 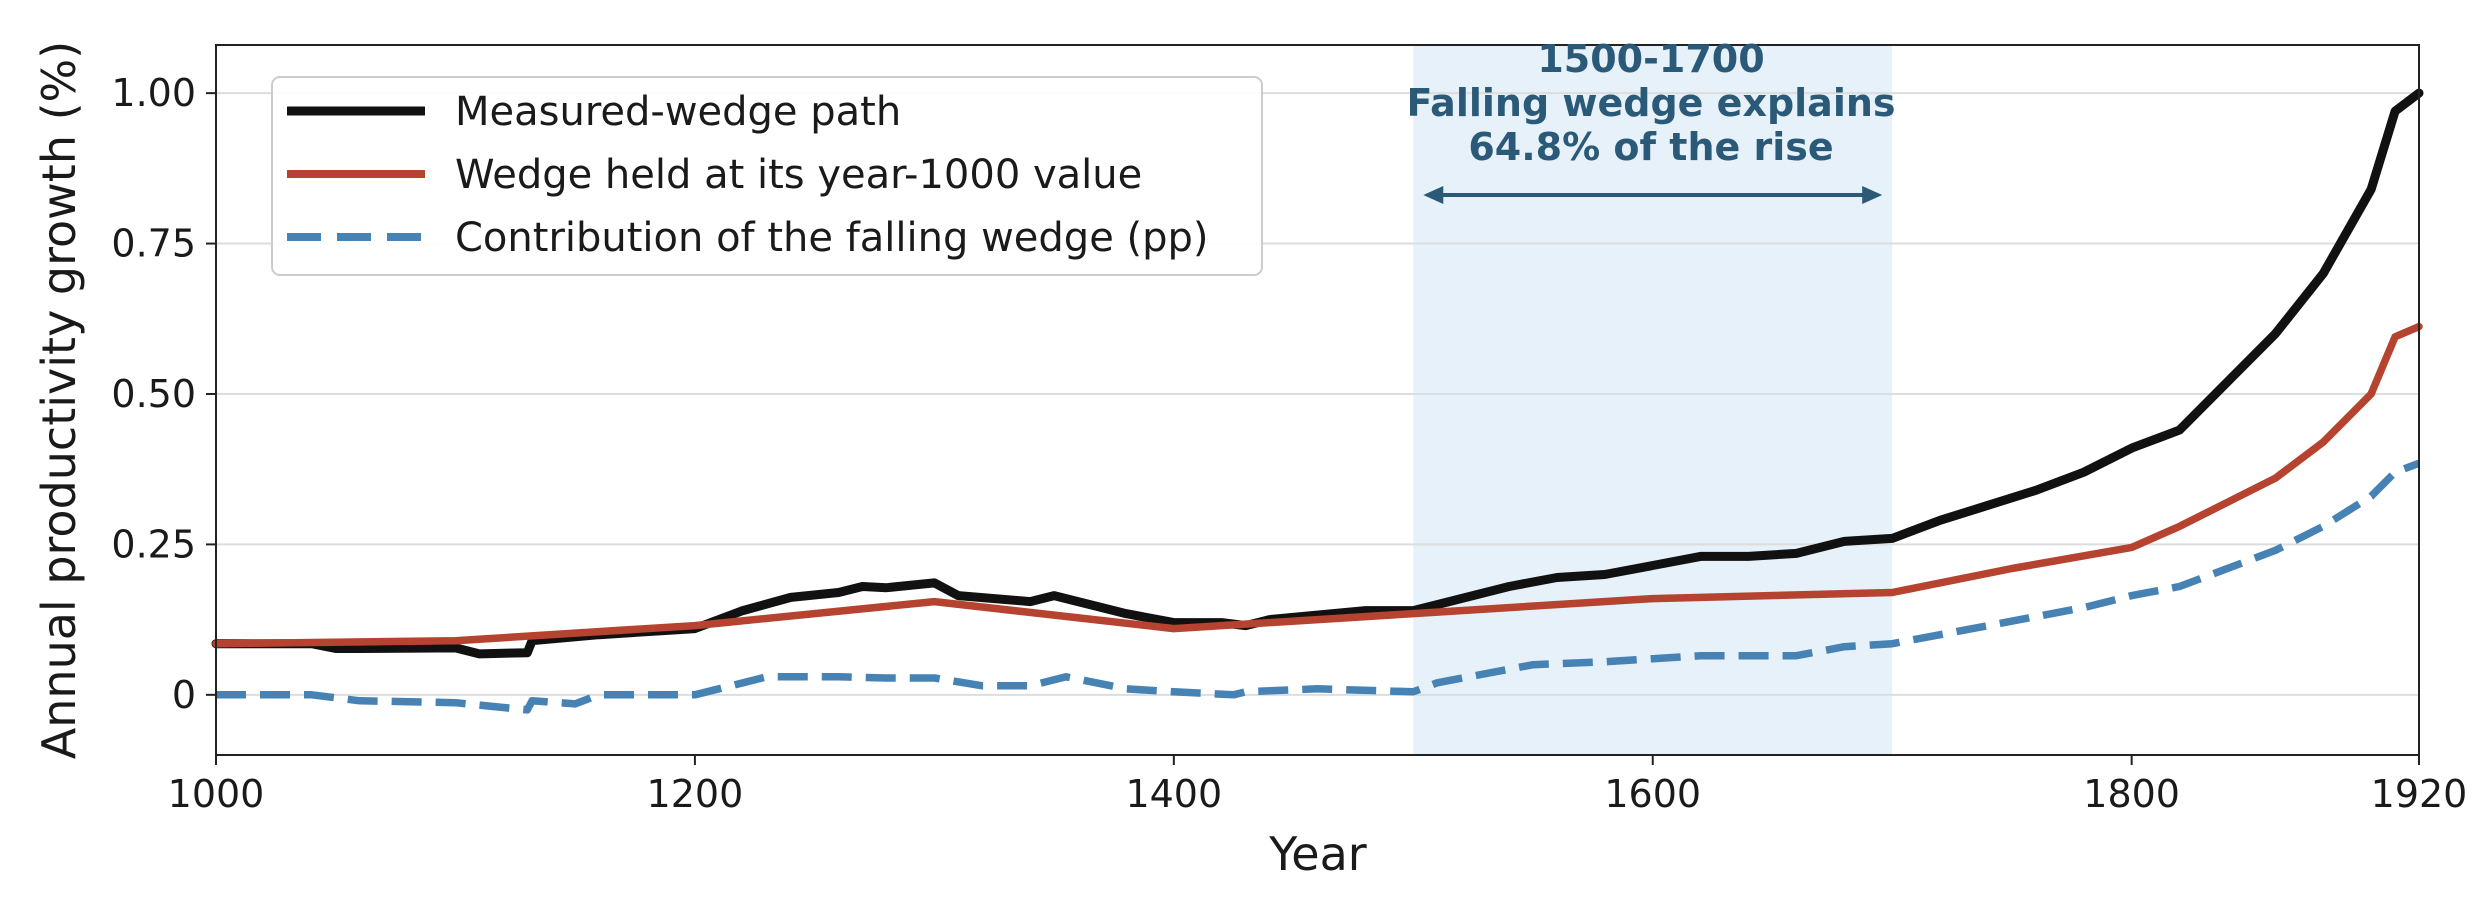 What do you see at coordinates (1318, 785) in the screenshot?
I see `x-axis: 1000 1200 1400 1600 1800 1920` at bounding box center [1318, 785].